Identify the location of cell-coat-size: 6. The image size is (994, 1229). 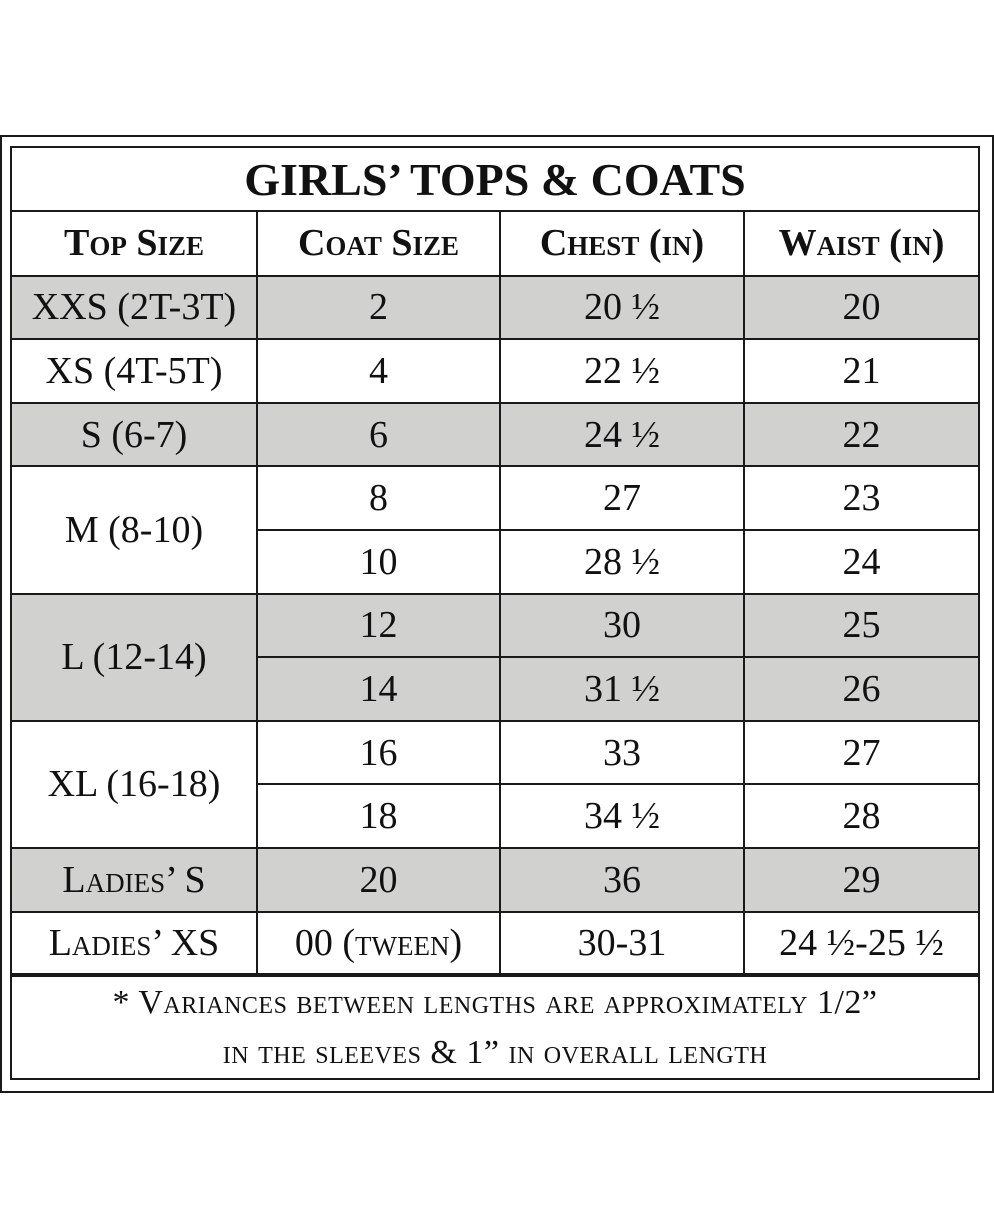
(379, 435).